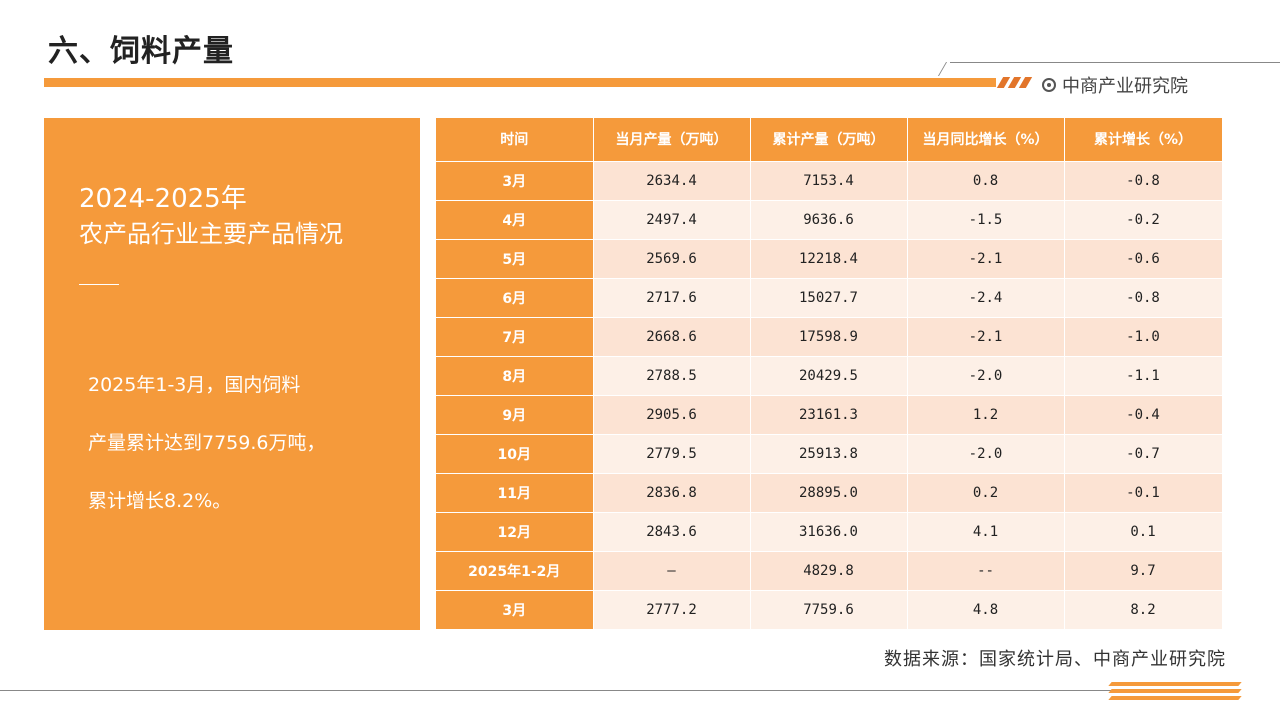  I want to click on panel-summary-text: 2025年1-3月，国内饲料 产量累计达到7759.6万吨， 累计增长8.2%。, so click(238, 443).